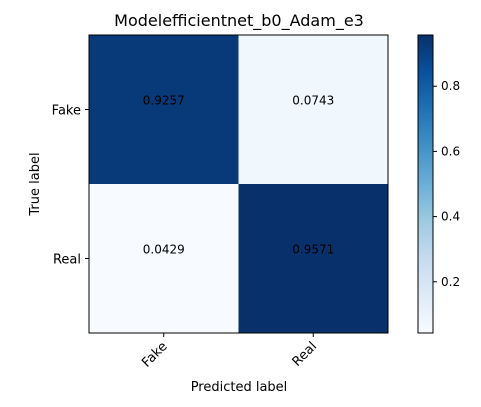  What do you see at coordinates (239, 387) in the screenshot?
I see `x-axis-label: Predicted label` at bounding box center [239, 387].